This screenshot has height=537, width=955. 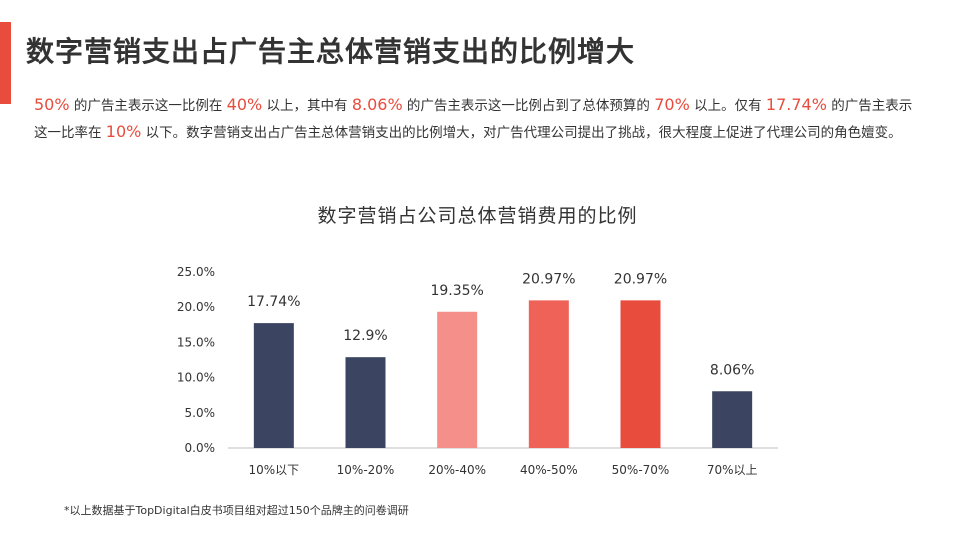 What do you see at coordinates (273, 470) in the screenshot?
I see `x-tick-label: 10%以下` at bounding box center [273, 470].